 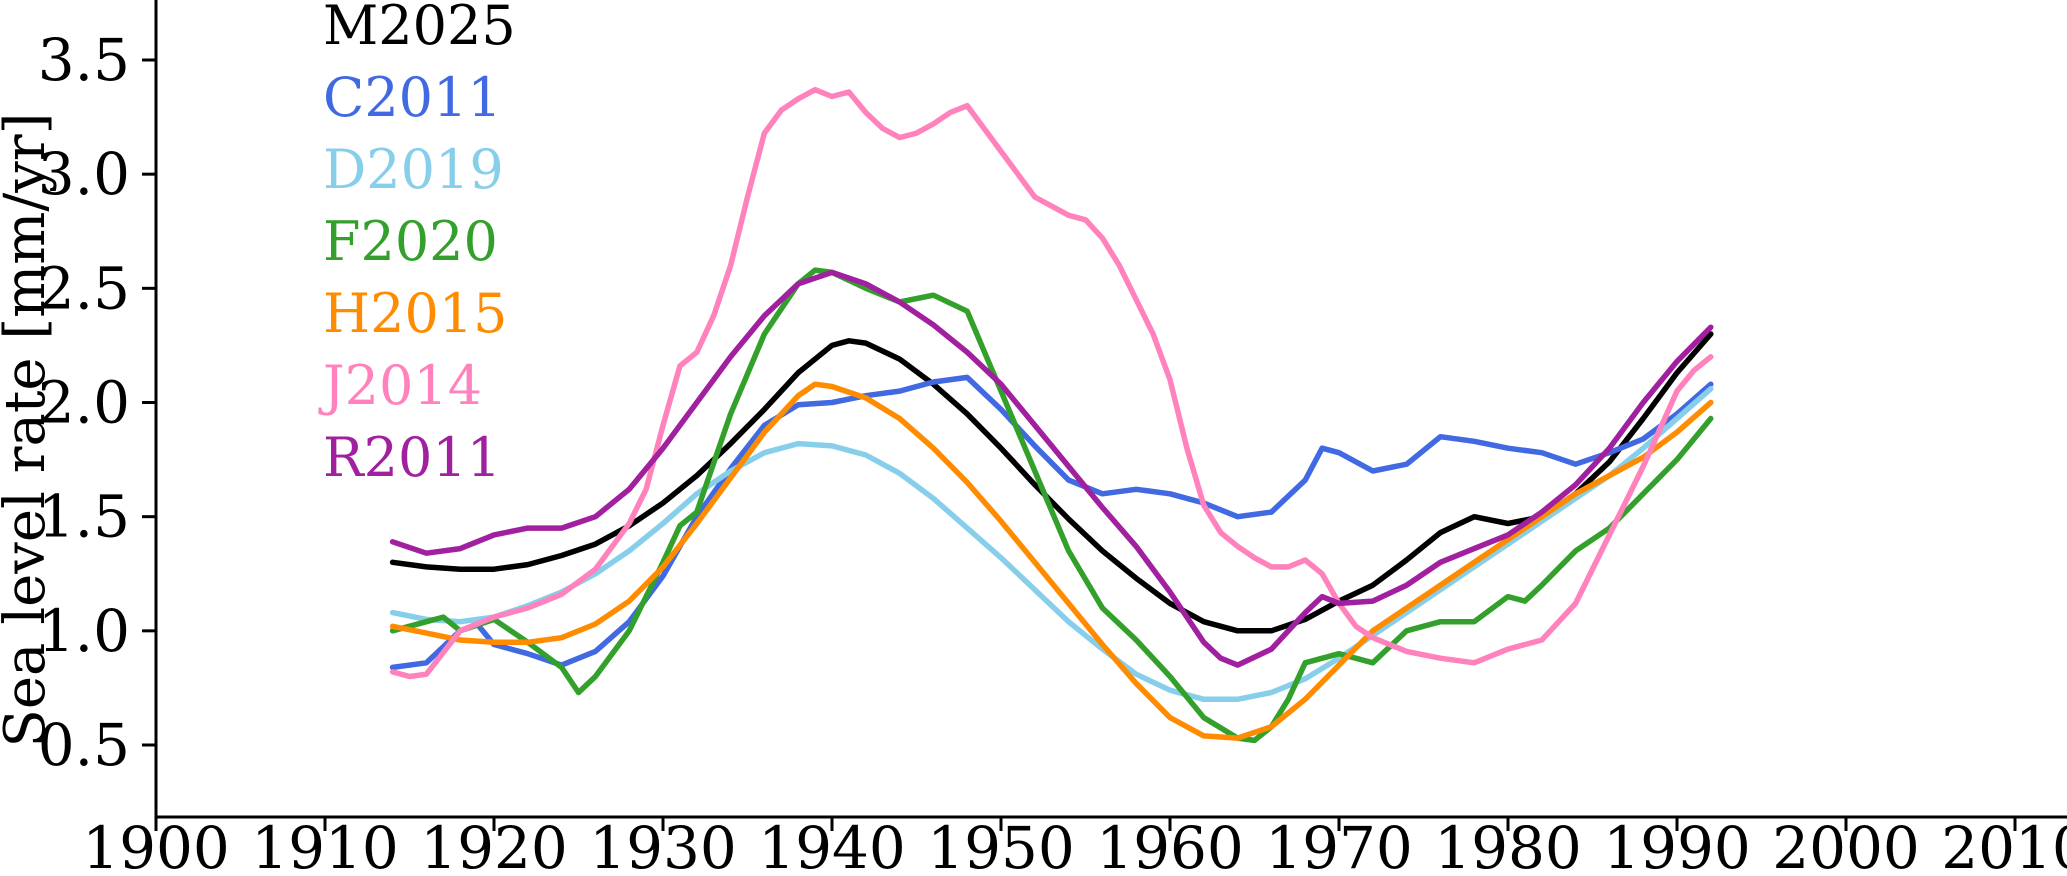 What do you see at coordinates (84, 631) in the screenshot?
I see `y-tick-label: 1.0` at bounding box center [84, 631].